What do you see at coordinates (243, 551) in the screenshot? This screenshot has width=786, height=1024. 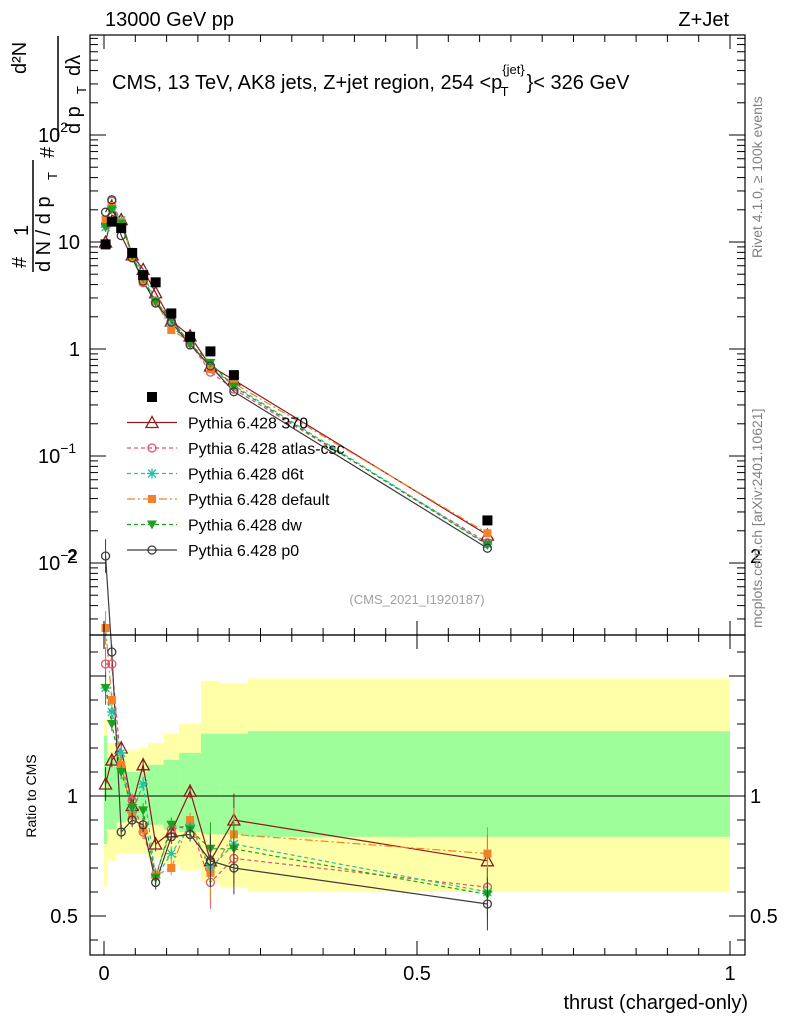 I see `legend-label-5: Pythia 6.428 p0` at bounding box center [243, 551].